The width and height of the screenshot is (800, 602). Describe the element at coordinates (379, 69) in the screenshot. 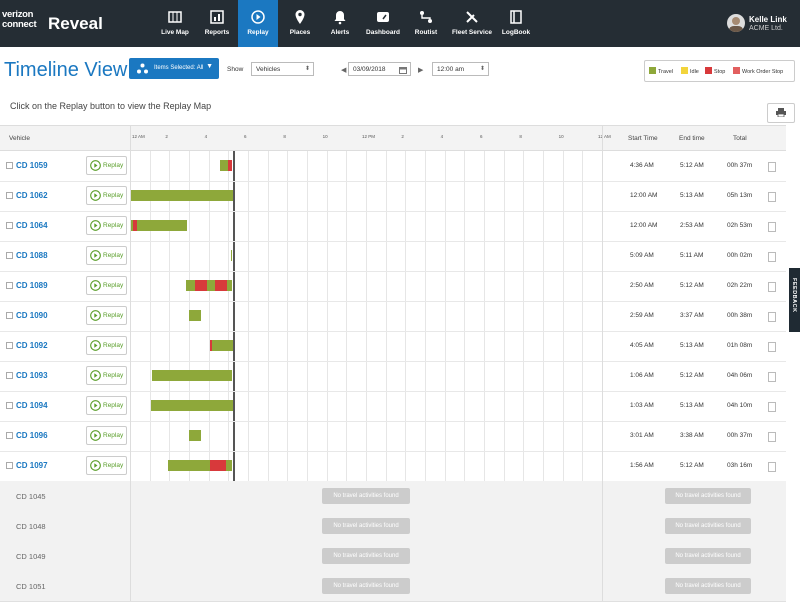

I see `date-input: 03/09/2018` at that location.